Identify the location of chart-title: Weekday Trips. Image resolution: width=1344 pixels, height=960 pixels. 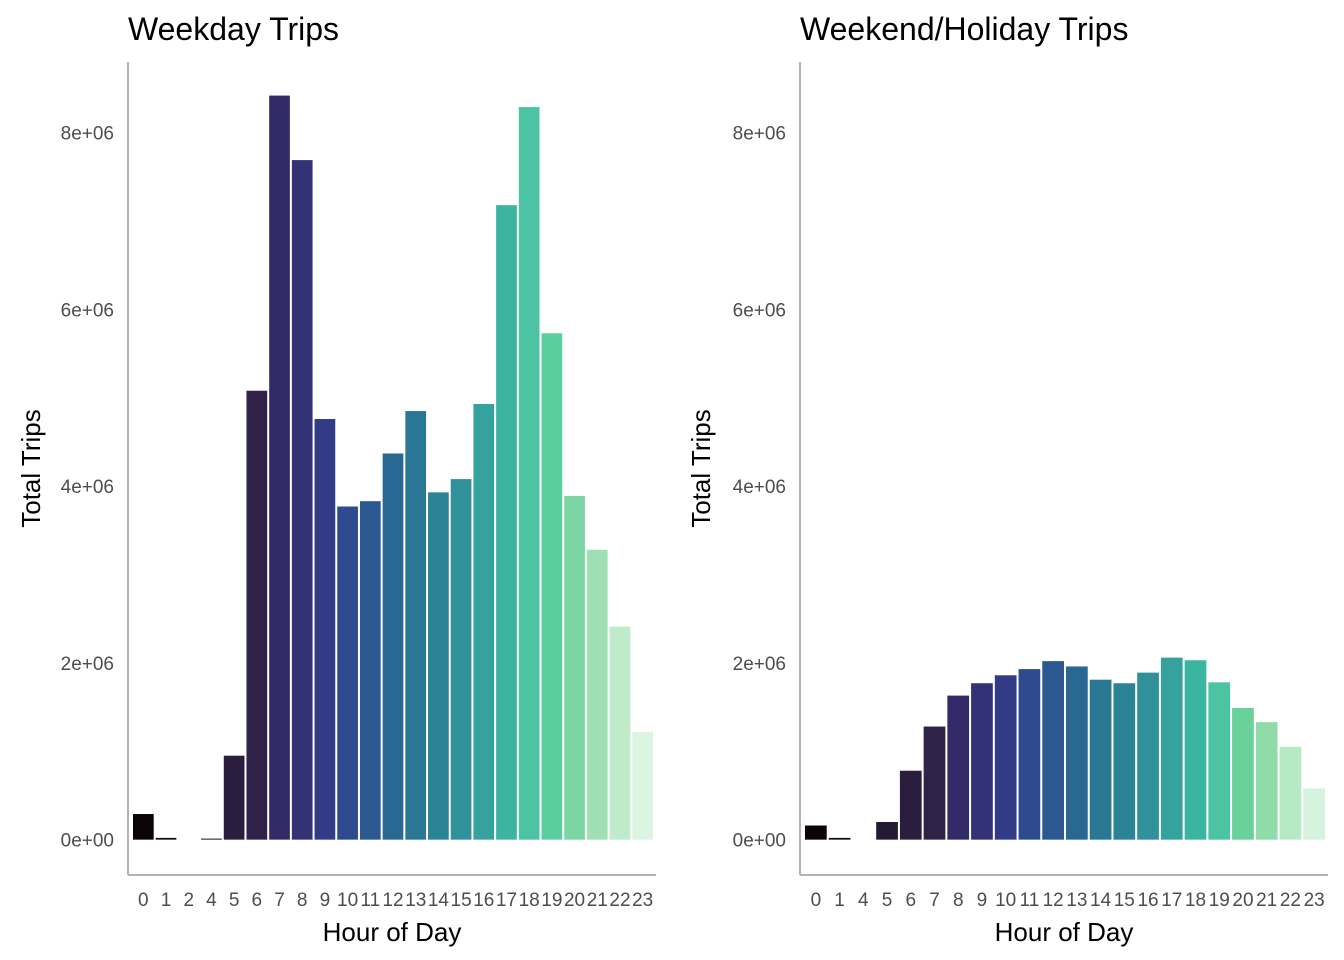
(233, 29).